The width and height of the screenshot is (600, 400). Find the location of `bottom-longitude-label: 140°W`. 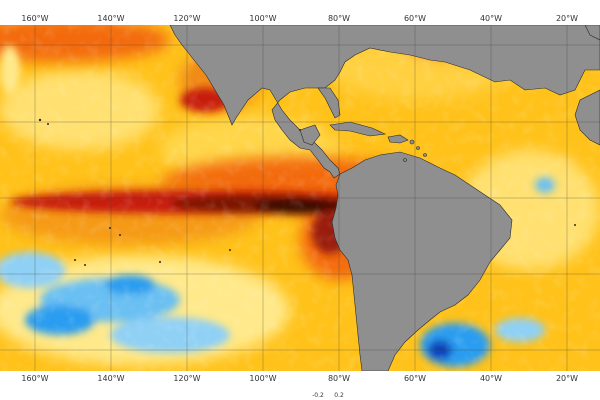

bottom-longitude-label: 140°W is located at coordinates (110, 378).